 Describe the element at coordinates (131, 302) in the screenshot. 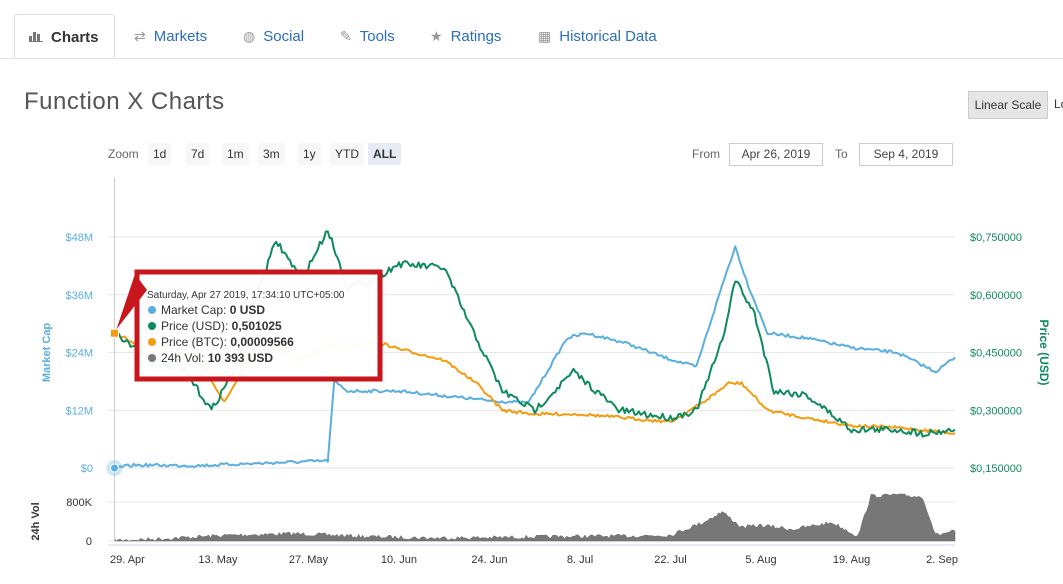

I see `tooltip-arrow` at that location.